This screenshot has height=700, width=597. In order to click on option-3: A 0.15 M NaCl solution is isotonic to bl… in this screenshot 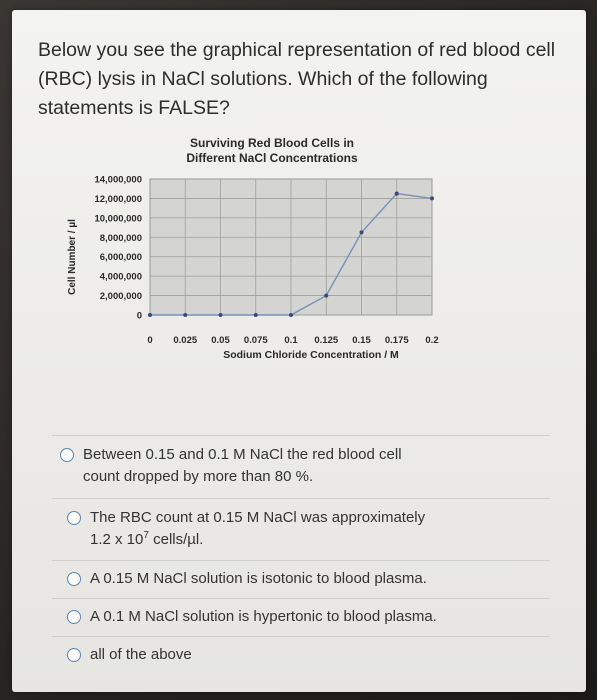, I will do `click(302, 579)`.